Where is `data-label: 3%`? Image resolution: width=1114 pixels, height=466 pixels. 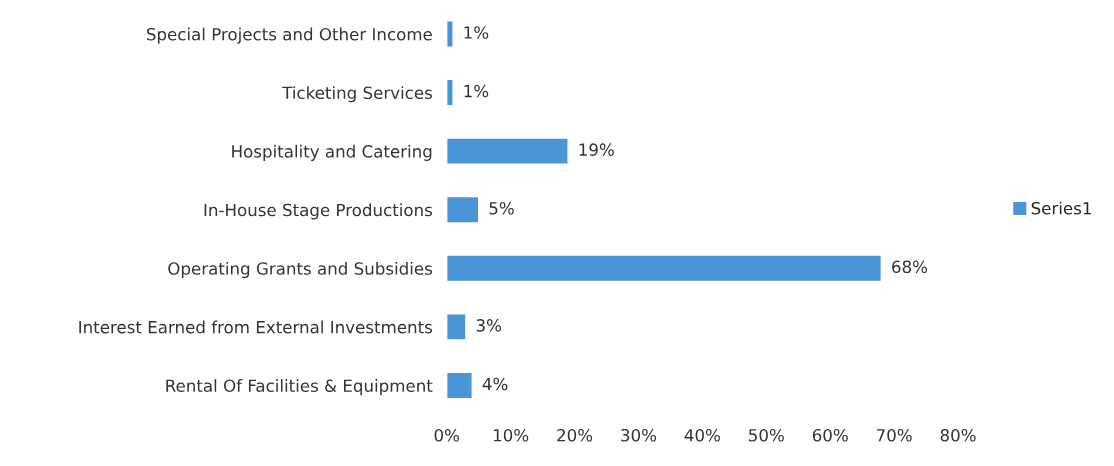 data-label: 3% is located at coordinates (488, 325).